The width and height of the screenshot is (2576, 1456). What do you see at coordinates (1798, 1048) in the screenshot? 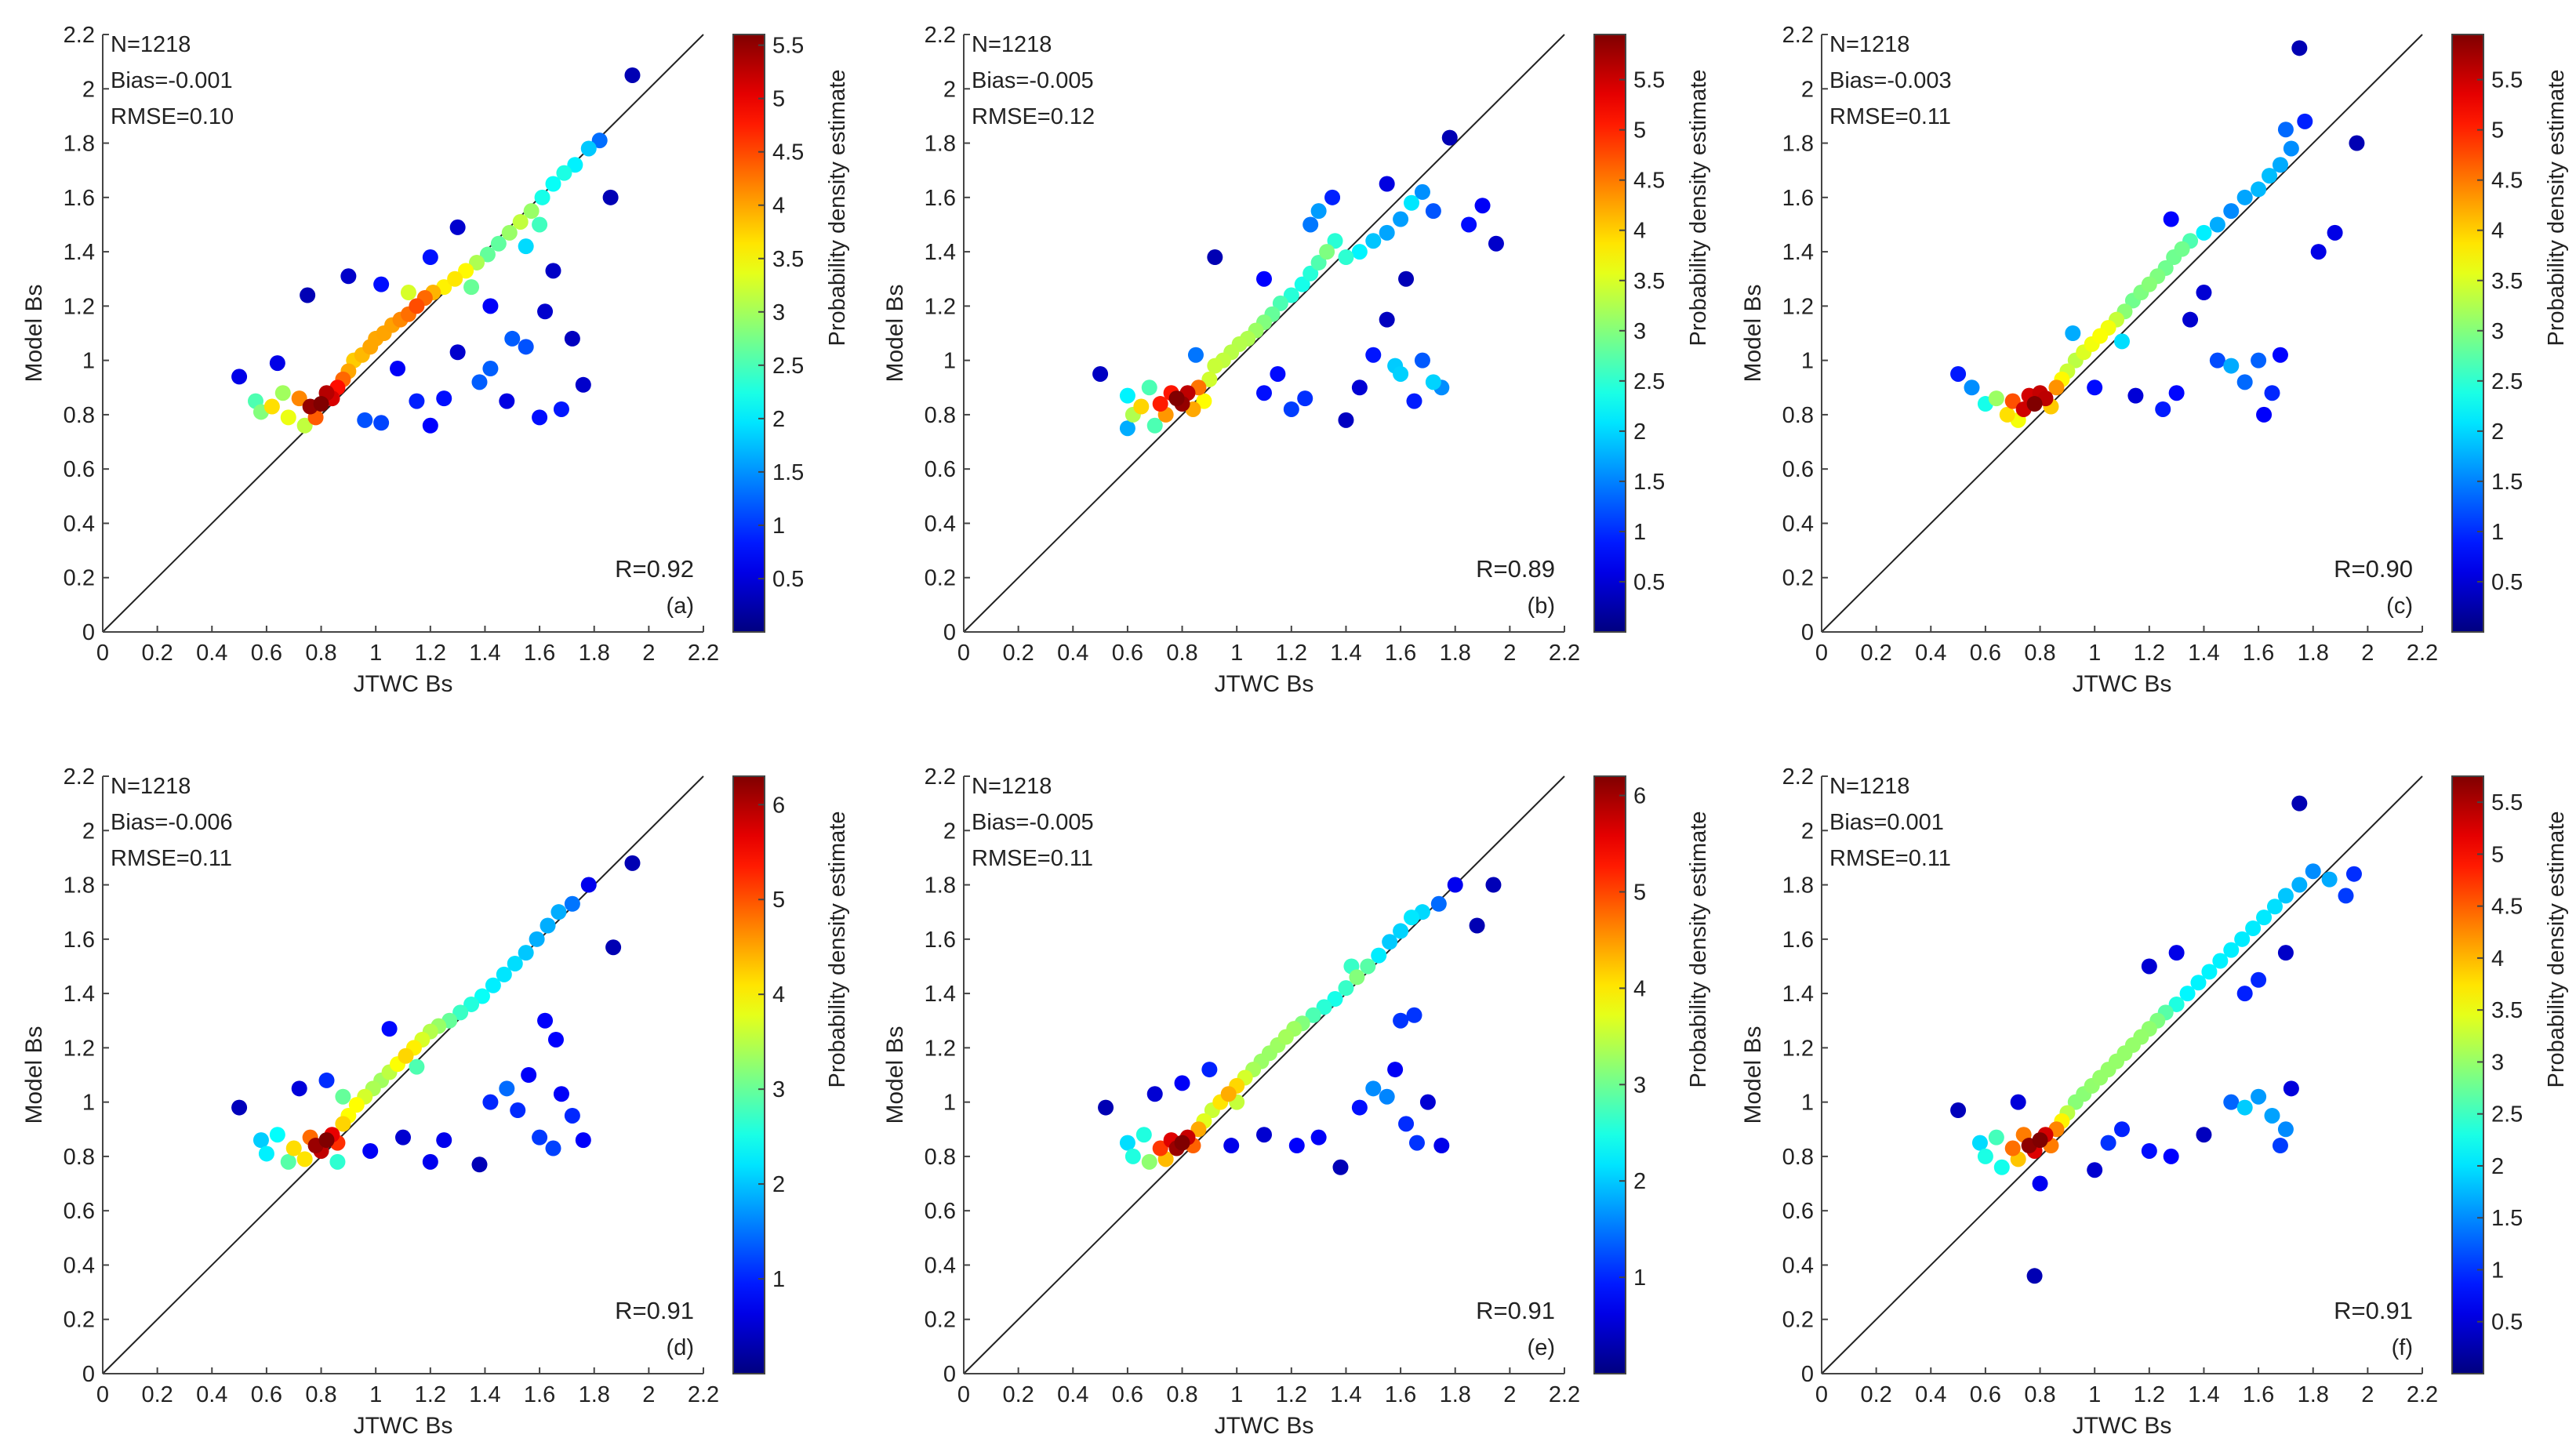
I see `y-tick-label: 1.2` at bounding box center [1798, 1048].